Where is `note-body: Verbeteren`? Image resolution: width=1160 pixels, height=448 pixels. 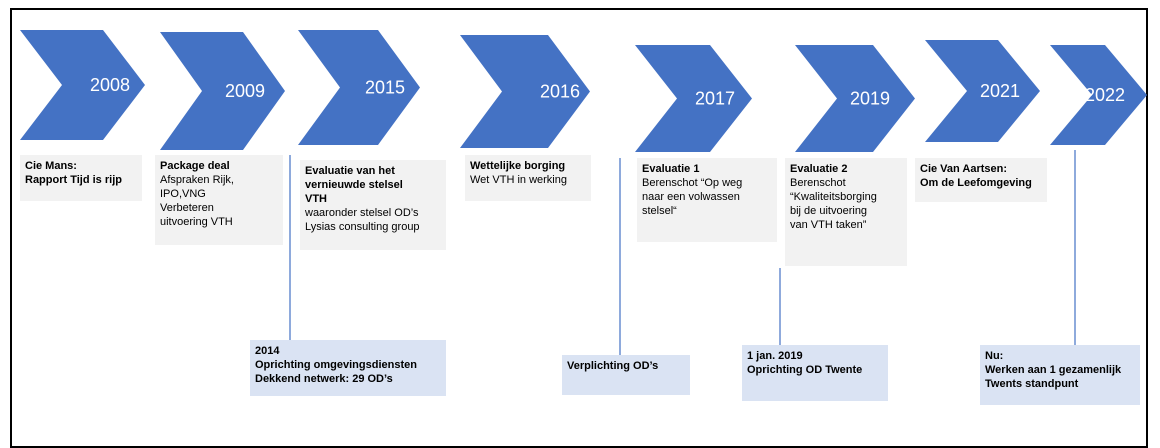 note-body: Verbeteren is located at coordinates (187, 208).